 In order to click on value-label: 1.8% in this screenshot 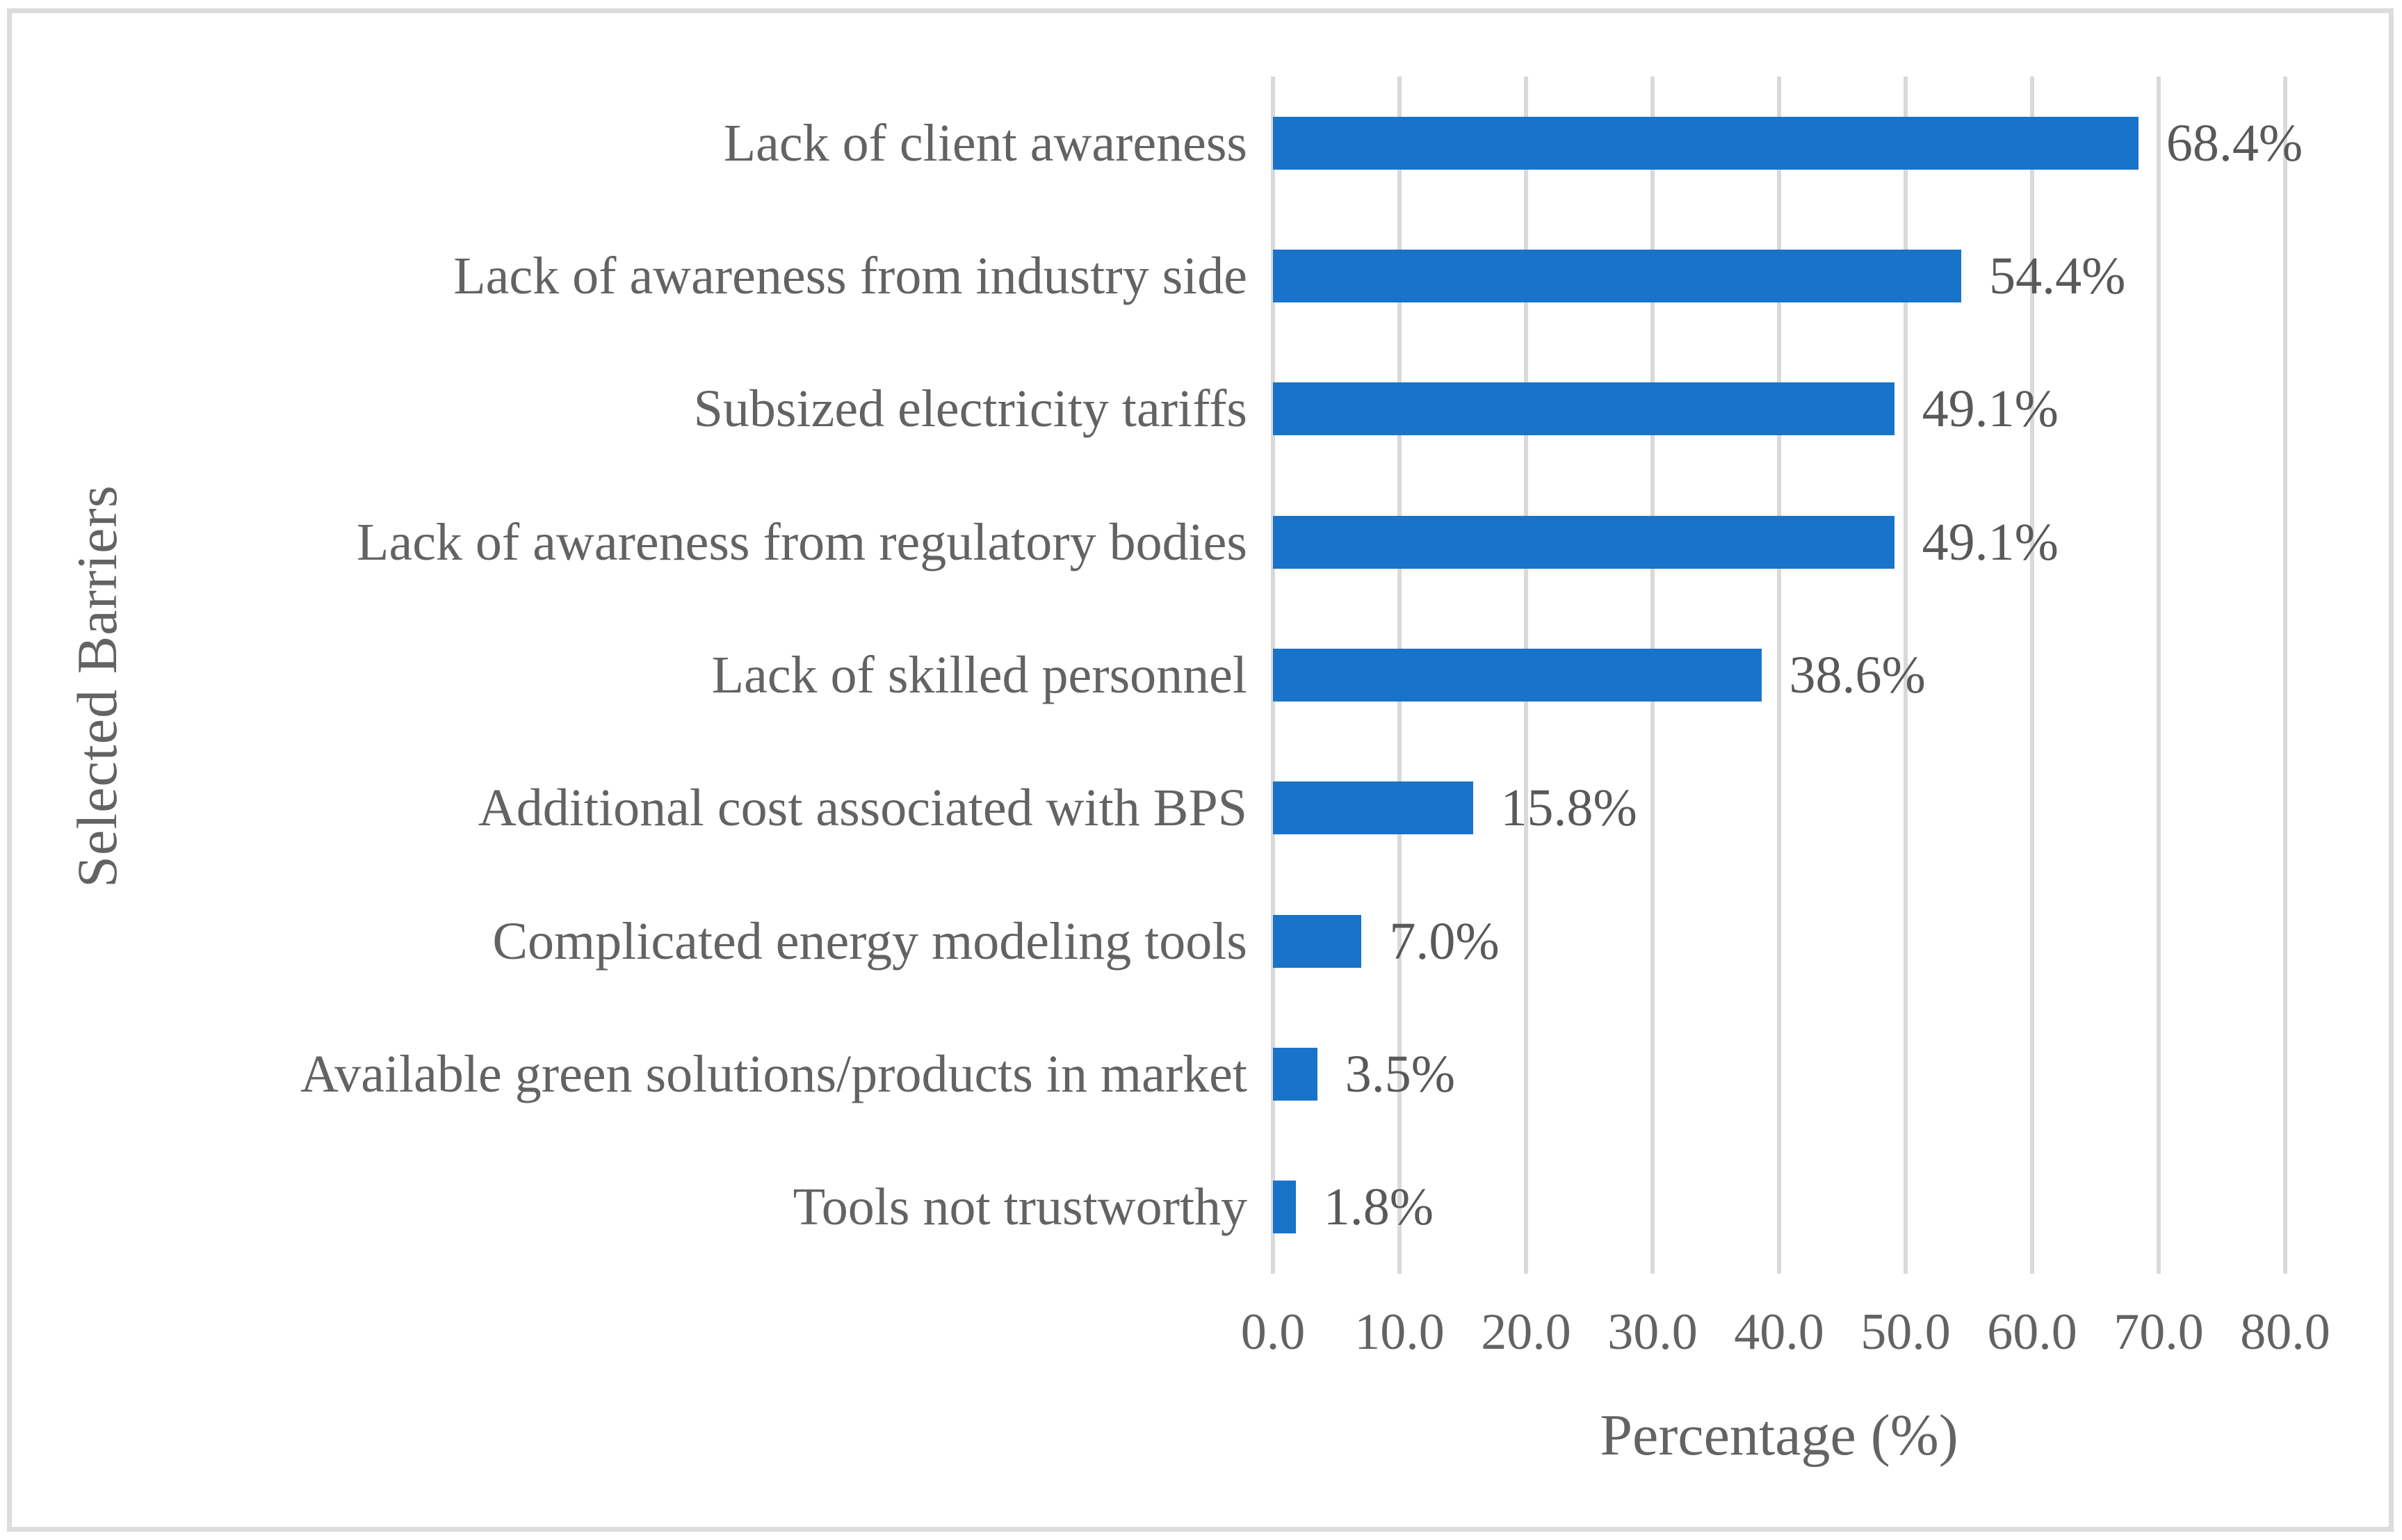, I will do `click(1378, 1207)`.